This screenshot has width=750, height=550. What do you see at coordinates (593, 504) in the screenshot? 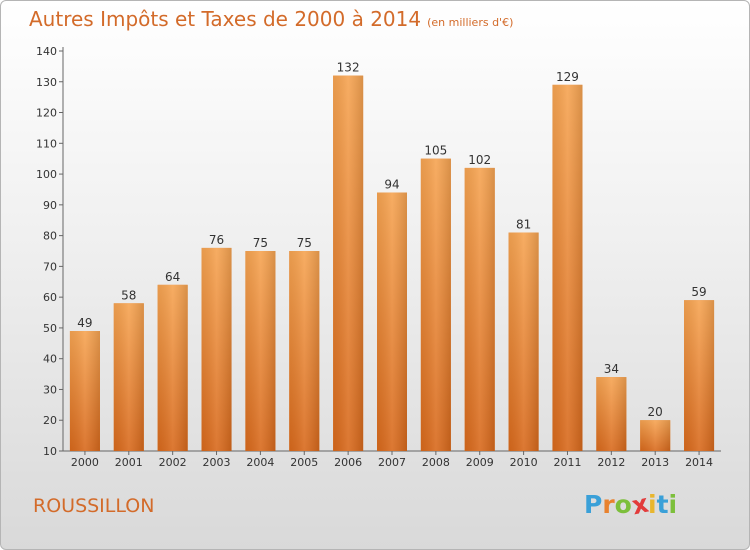
I see `logo-letter: P` at bounding box center [593, 504].